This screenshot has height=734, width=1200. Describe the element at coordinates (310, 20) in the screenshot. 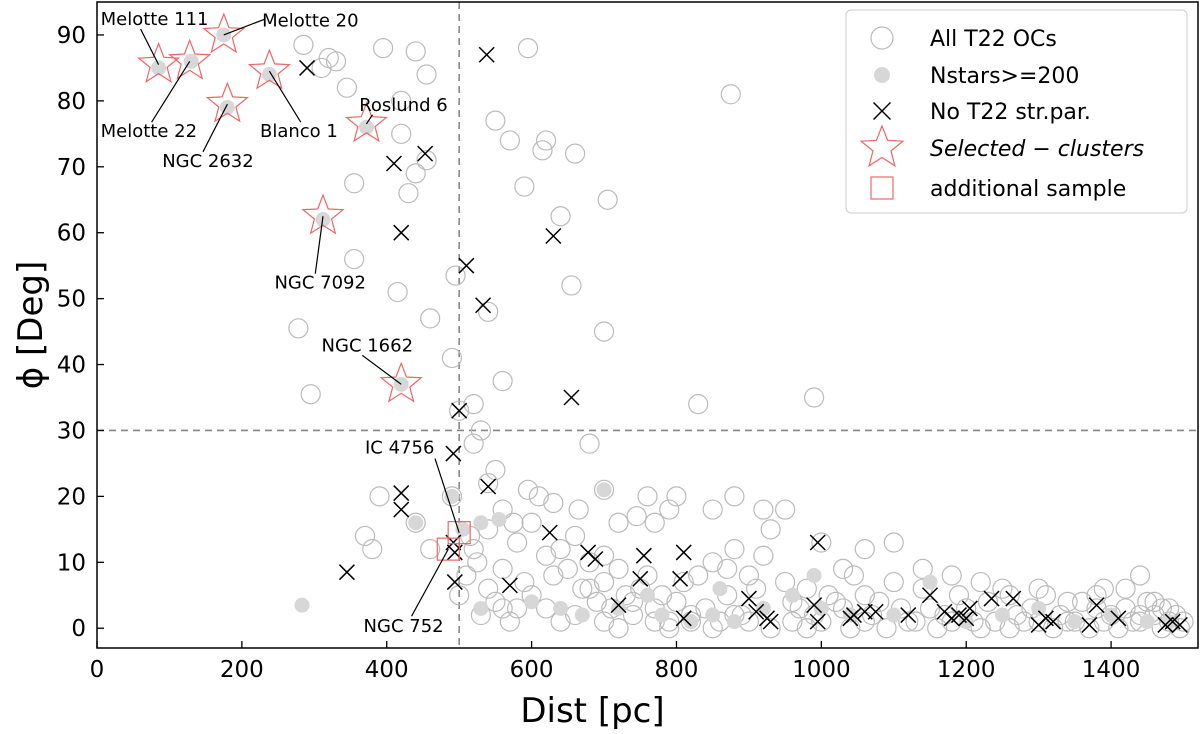

I see `annotation-label: Melotte 20` at that location.